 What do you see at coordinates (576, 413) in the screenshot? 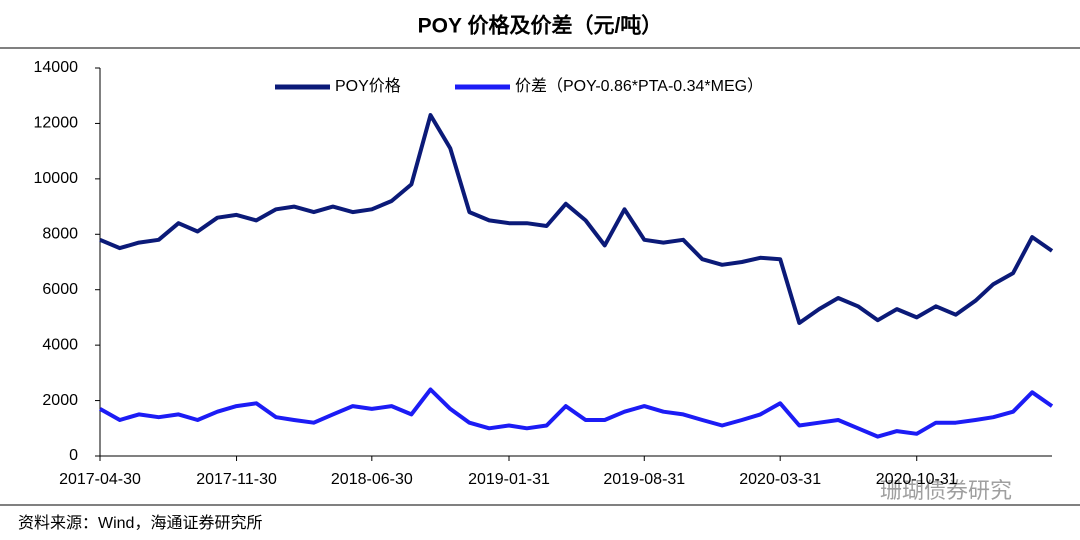
I see `series-line` at bounding box center [576, 413].